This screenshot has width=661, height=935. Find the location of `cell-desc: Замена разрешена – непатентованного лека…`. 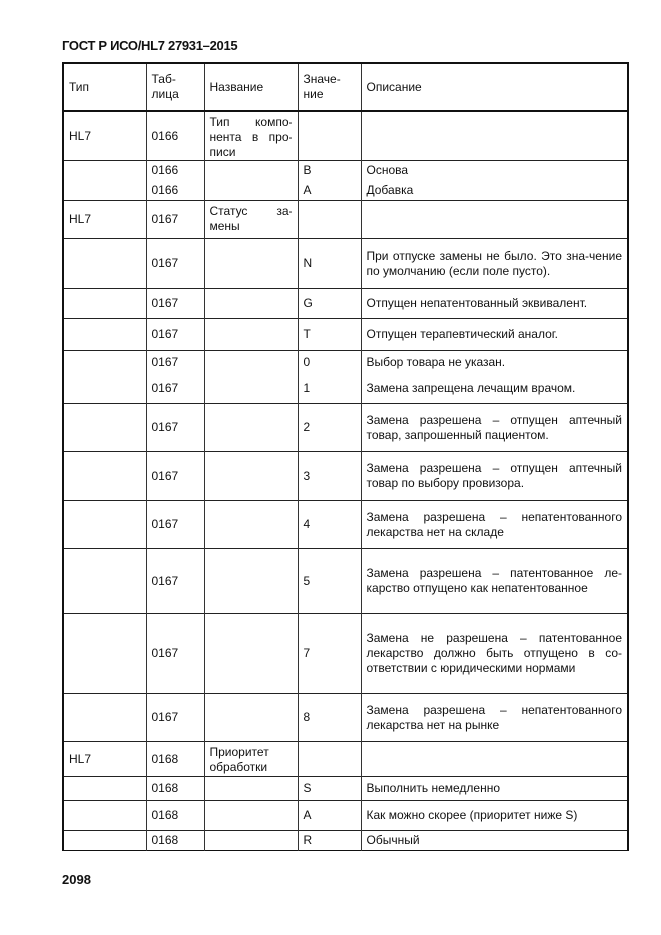

cell-desc: Замена разрешена – непатентованного лека… is located at coordinates (494, 524).